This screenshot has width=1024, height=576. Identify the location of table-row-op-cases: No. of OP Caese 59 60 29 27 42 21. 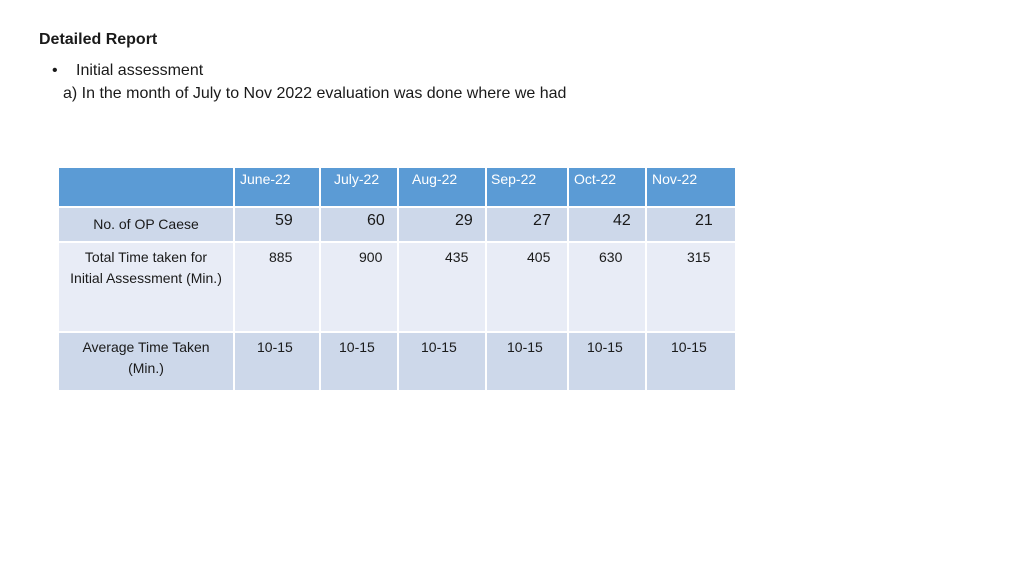
(397, 224).